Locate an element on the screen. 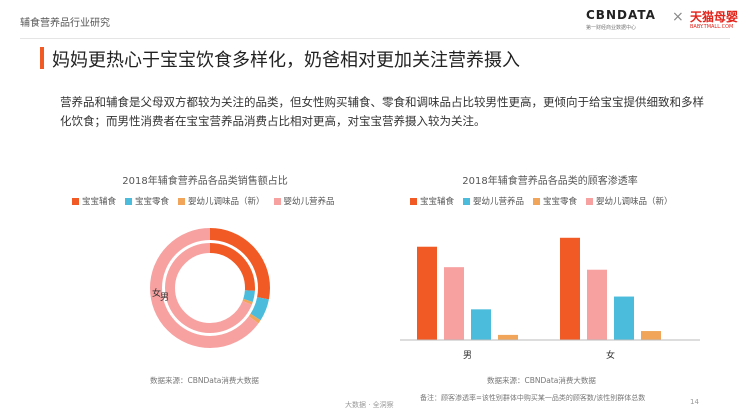 This screenshot has width=750, height=420. donut-source: 数据来源：CBNData消费大数据 is located at coordinates (204, 380).